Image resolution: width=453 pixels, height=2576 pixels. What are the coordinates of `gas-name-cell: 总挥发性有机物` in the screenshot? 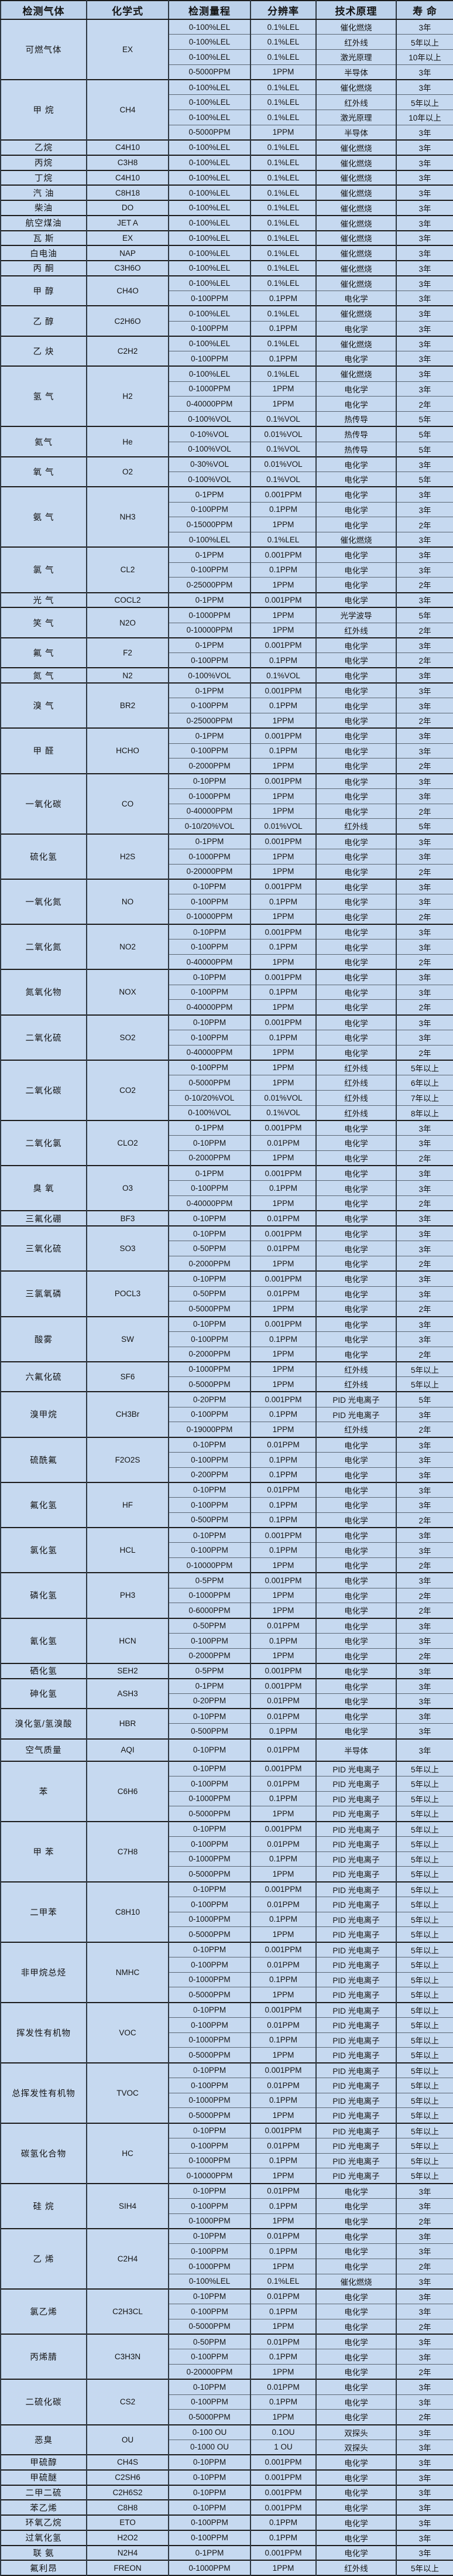 It's located at (44, 2093).